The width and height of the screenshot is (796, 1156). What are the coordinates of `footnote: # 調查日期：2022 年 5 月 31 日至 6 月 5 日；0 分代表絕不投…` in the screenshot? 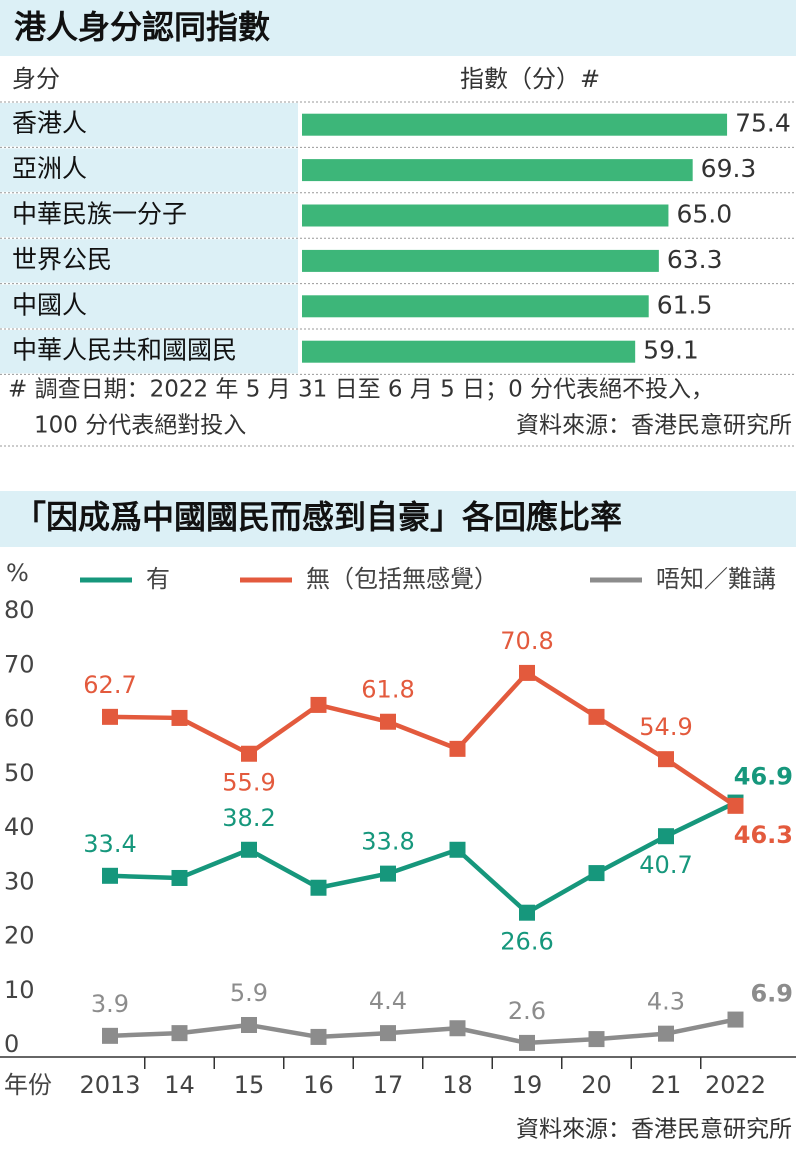 It's located at (361, 390).